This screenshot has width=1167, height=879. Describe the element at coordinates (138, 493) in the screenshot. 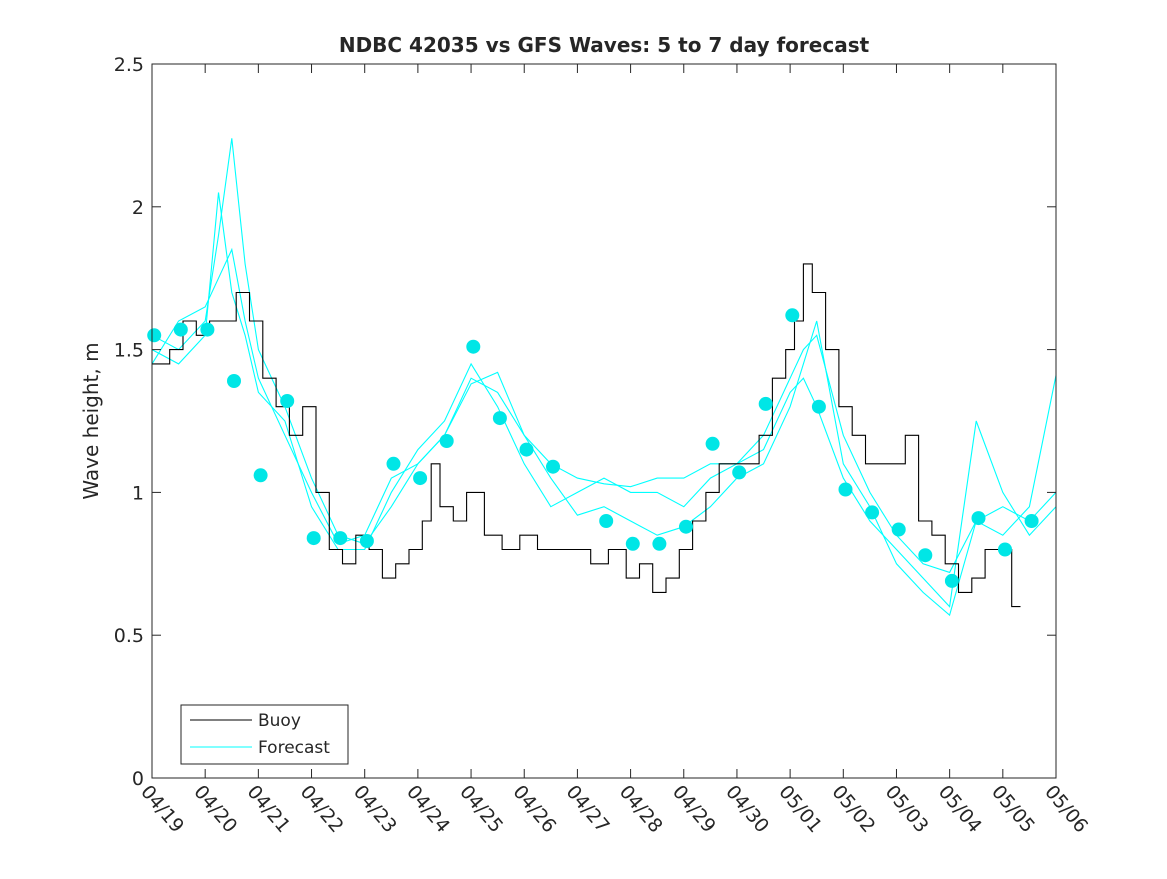

I see `y-tick-label: 1` at that location.